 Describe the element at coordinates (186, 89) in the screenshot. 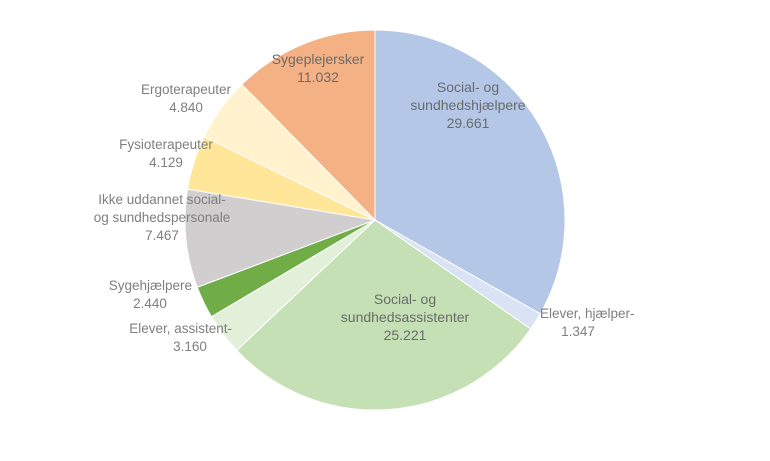

I see `slice-name-label: Ergoterapeuter` at that location.